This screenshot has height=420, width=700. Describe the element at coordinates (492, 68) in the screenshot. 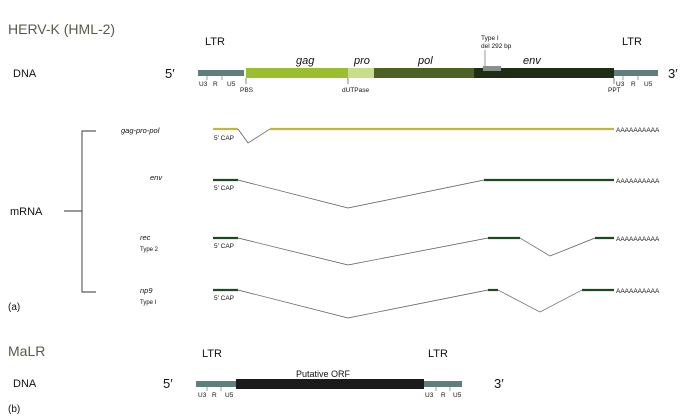

I see `deletion-box` at that location.